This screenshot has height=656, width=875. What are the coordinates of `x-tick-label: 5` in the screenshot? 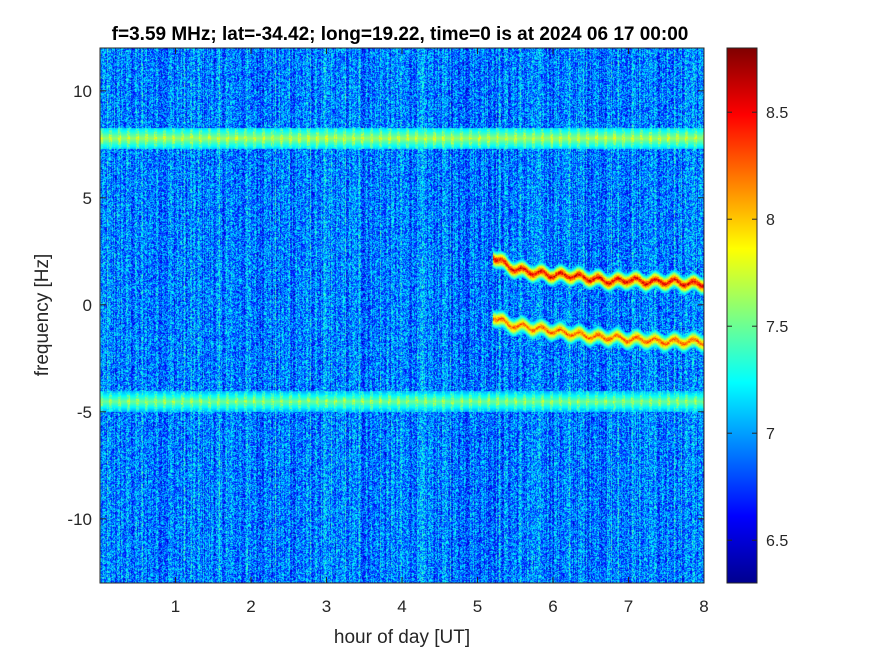 It's located at (477, 606).